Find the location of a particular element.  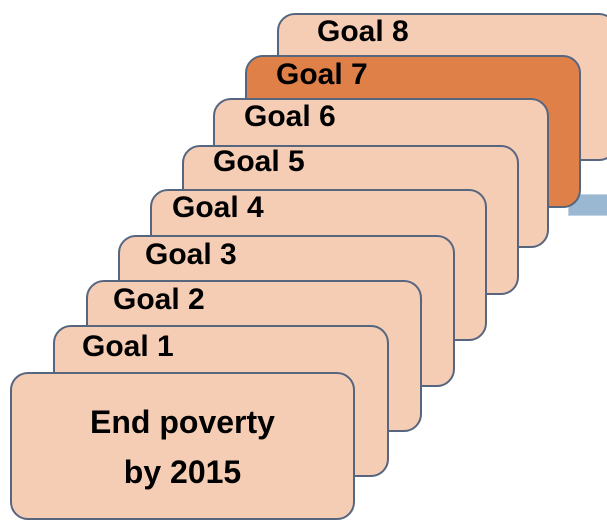

goal-8-label: Goal 8 is located at coordinates (363, 31).